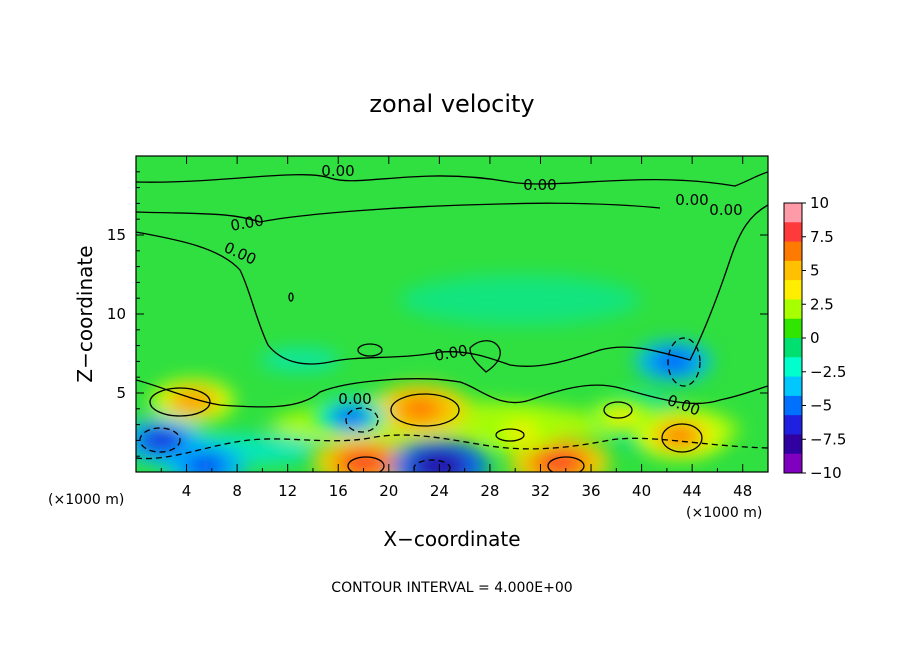 The height and width of the screenshot is (654, 904). I want to click on x-tick-label-36: 36, so click(590, 491).